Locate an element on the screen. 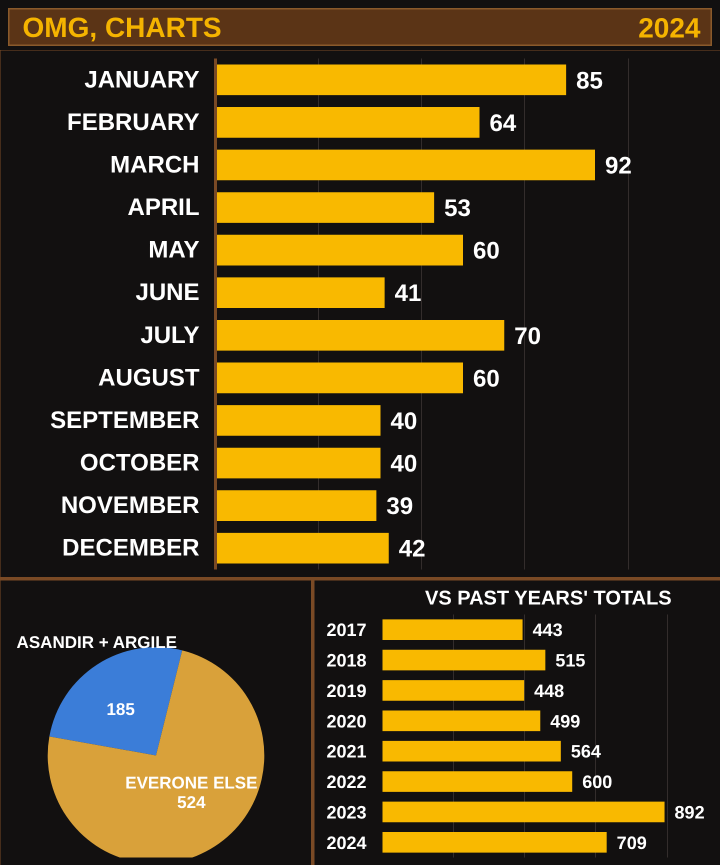 Image resolution: width=720 pixels, height=865 pixels. data-label: 709 is located at coordinates (631, 842).